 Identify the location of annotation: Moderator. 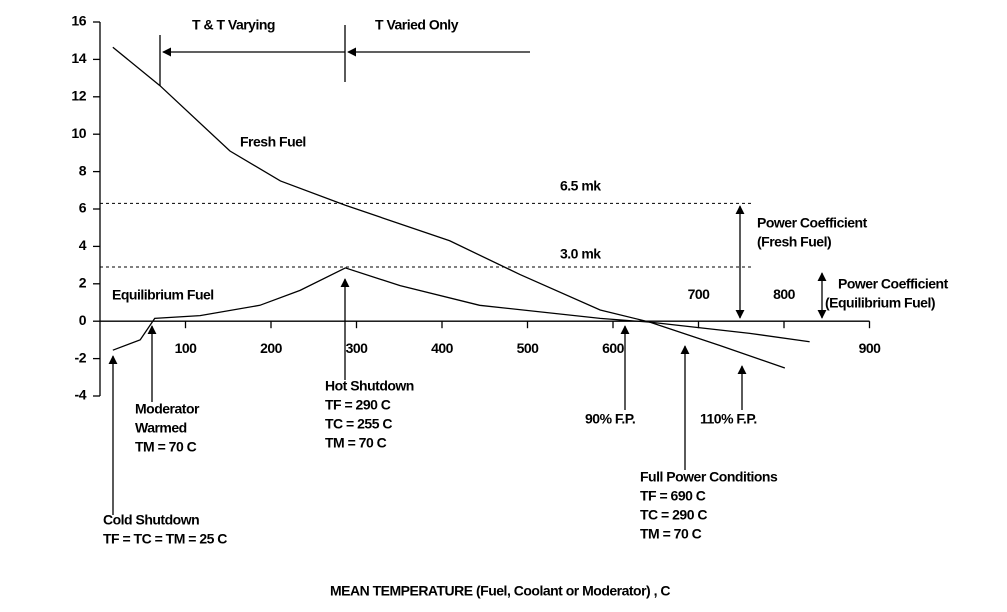
(167, 409).